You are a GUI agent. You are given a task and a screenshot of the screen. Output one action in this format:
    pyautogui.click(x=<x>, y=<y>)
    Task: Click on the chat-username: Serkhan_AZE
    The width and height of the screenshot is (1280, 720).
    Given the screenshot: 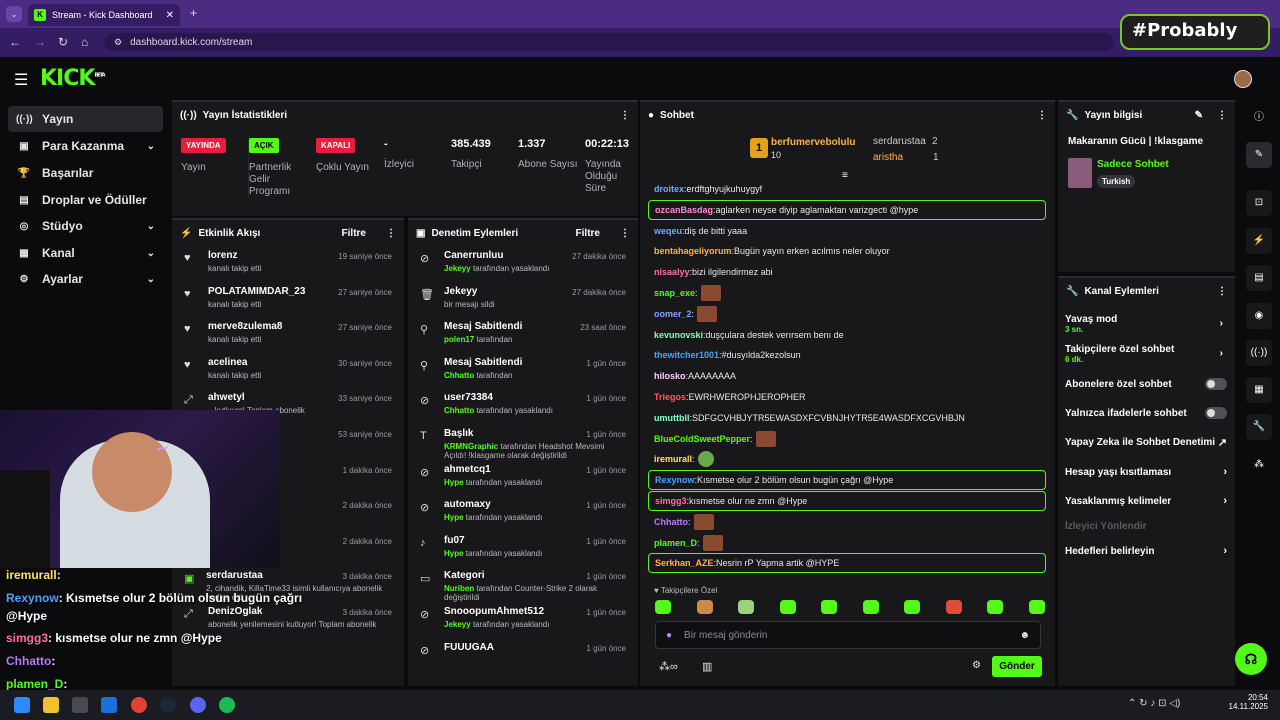 What is the action you would take?
    pyautogui.click(x=684, y=563)
    